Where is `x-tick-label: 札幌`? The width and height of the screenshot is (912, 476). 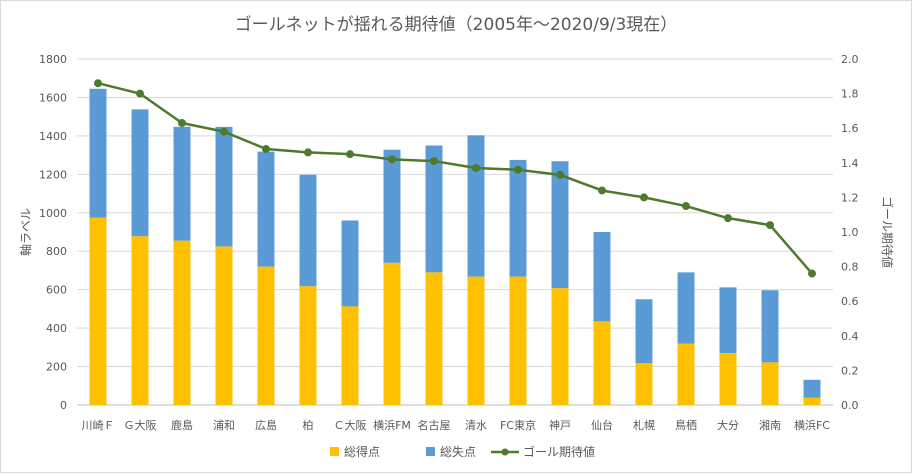
x-tick-label: 札幌 is located at coordinates (644, 425).